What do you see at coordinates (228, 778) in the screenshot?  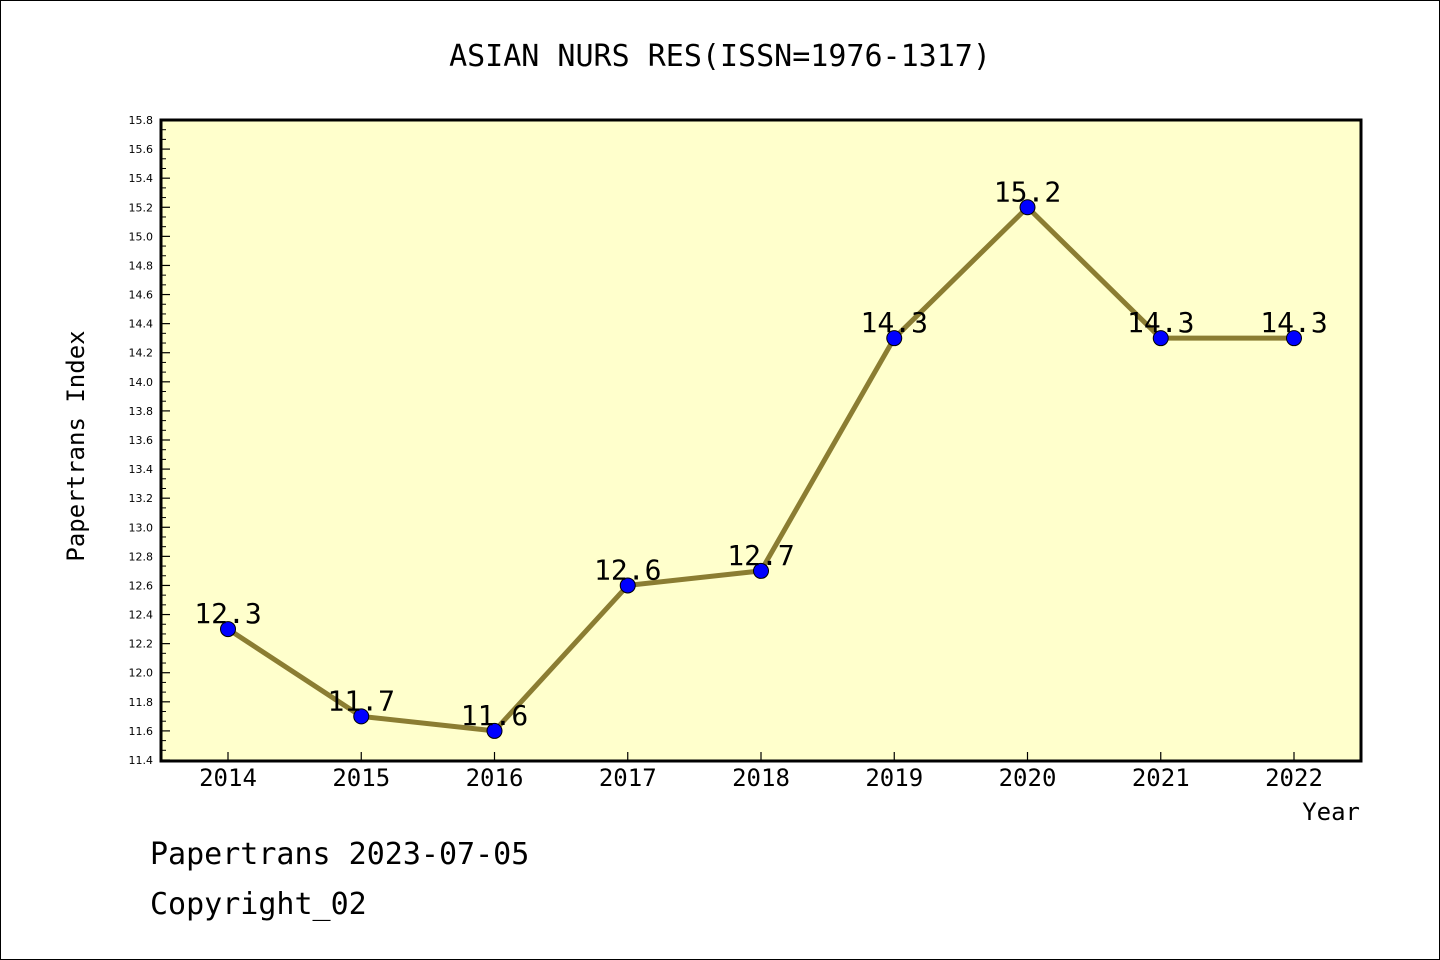 I see `x-tick-label: 2014` at bounding box center [228, 778].